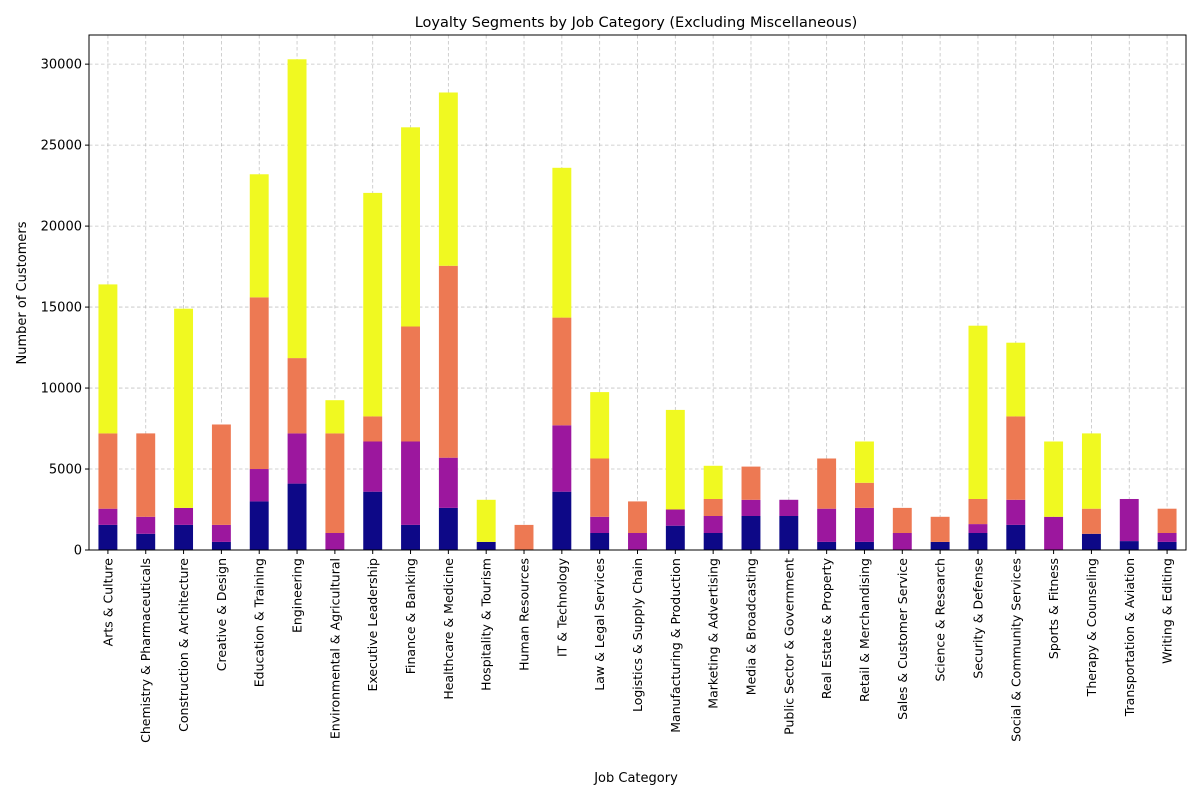 The image size is (1200, 804). Describe the element at coordinates (145, 650) in the screenshot. I see `x-tick-label: Chemistry & Pharmaceuticals` at that location.